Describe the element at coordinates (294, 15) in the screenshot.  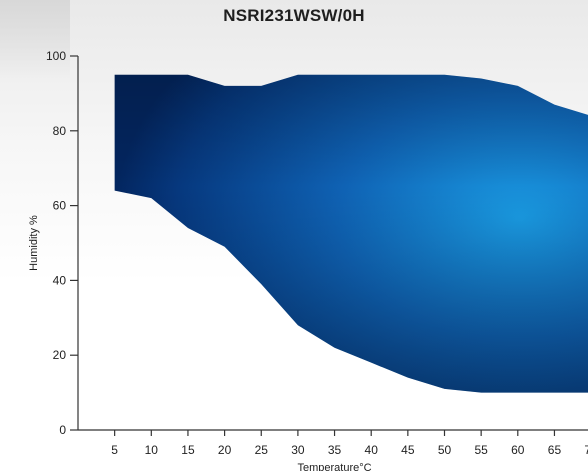
I see `chart-title: NSRI231WSW/0H` at that location.